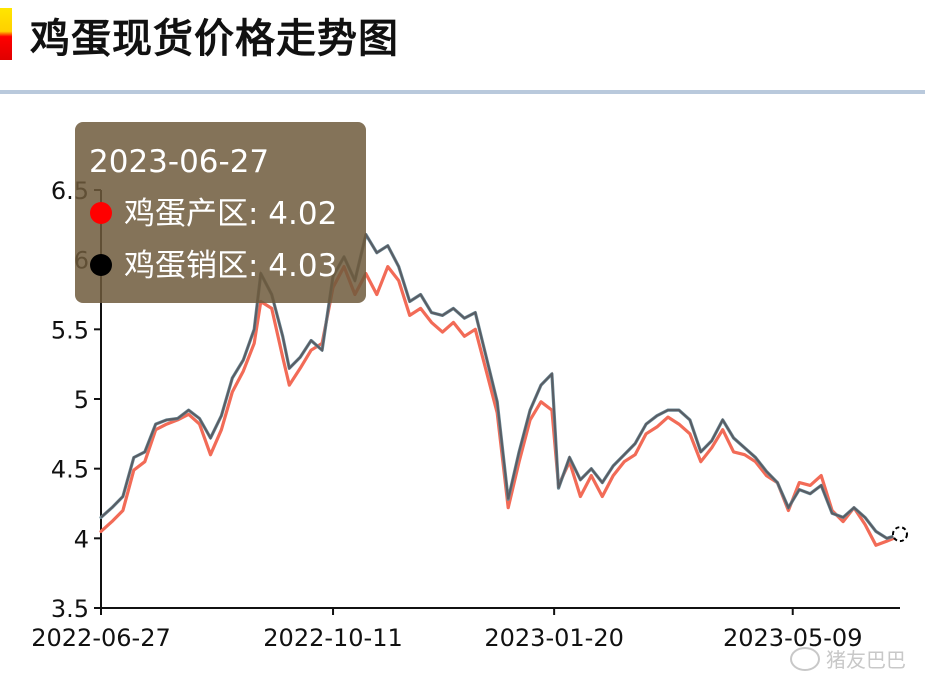 The image size is (934, 697). I want to click on hover-point-marker, so click(900, 534).